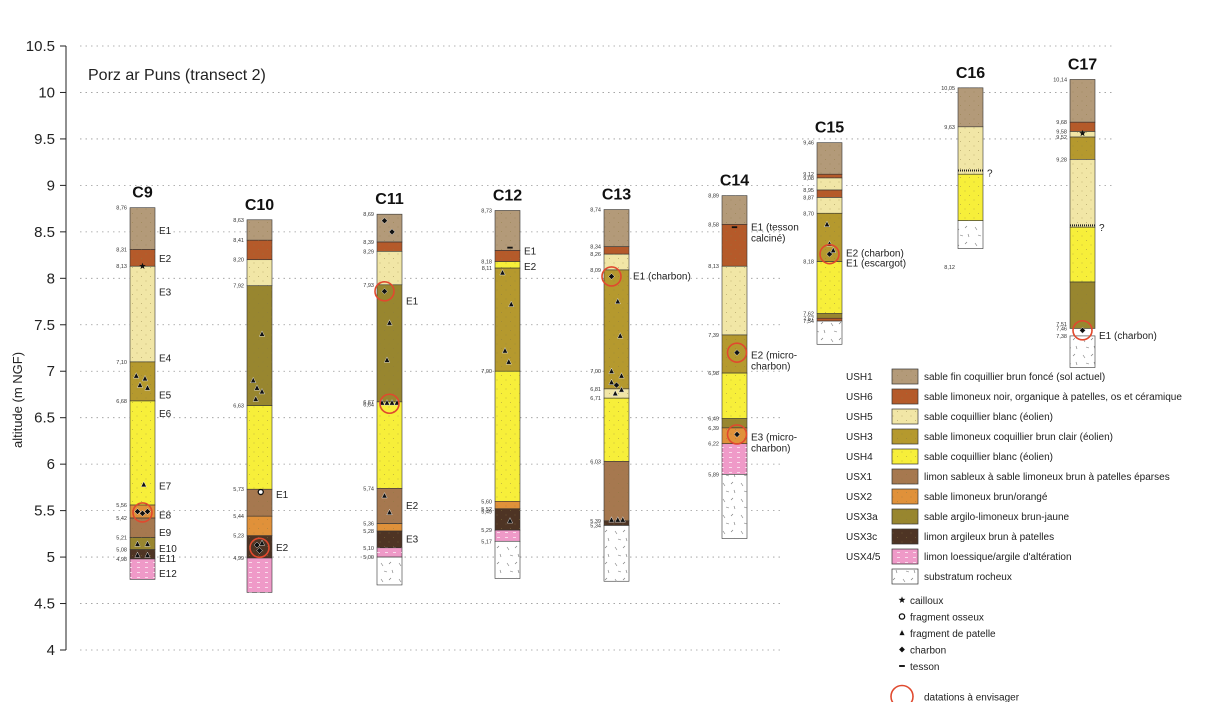 The height and width of the screenshot is (702, 1227). I want to click on legend-label: sable limoneux brun/orangé, so click(986, 497).